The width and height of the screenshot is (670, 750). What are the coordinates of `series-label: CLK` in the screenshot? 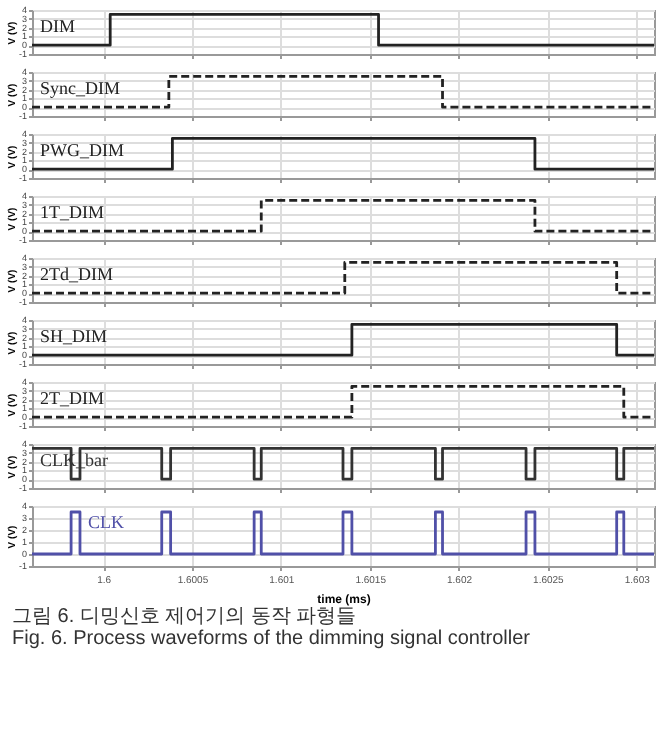 It's located at (106, 522).